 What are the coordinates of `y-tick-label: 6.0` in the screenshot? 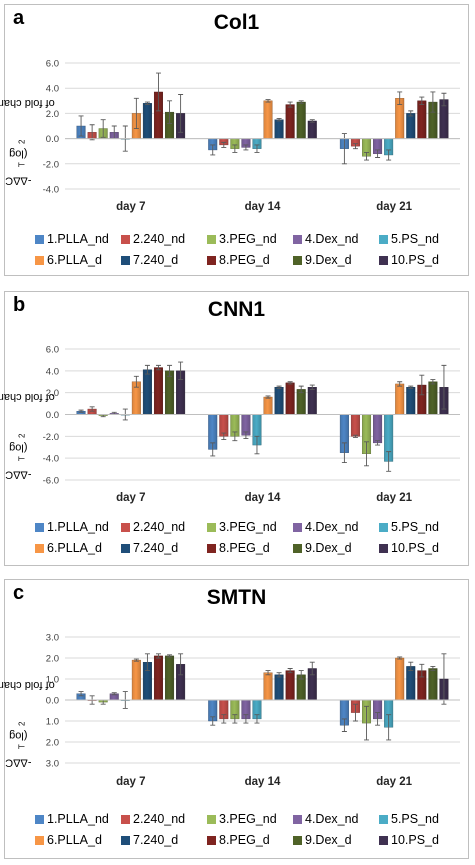 It's located at (52, 350).